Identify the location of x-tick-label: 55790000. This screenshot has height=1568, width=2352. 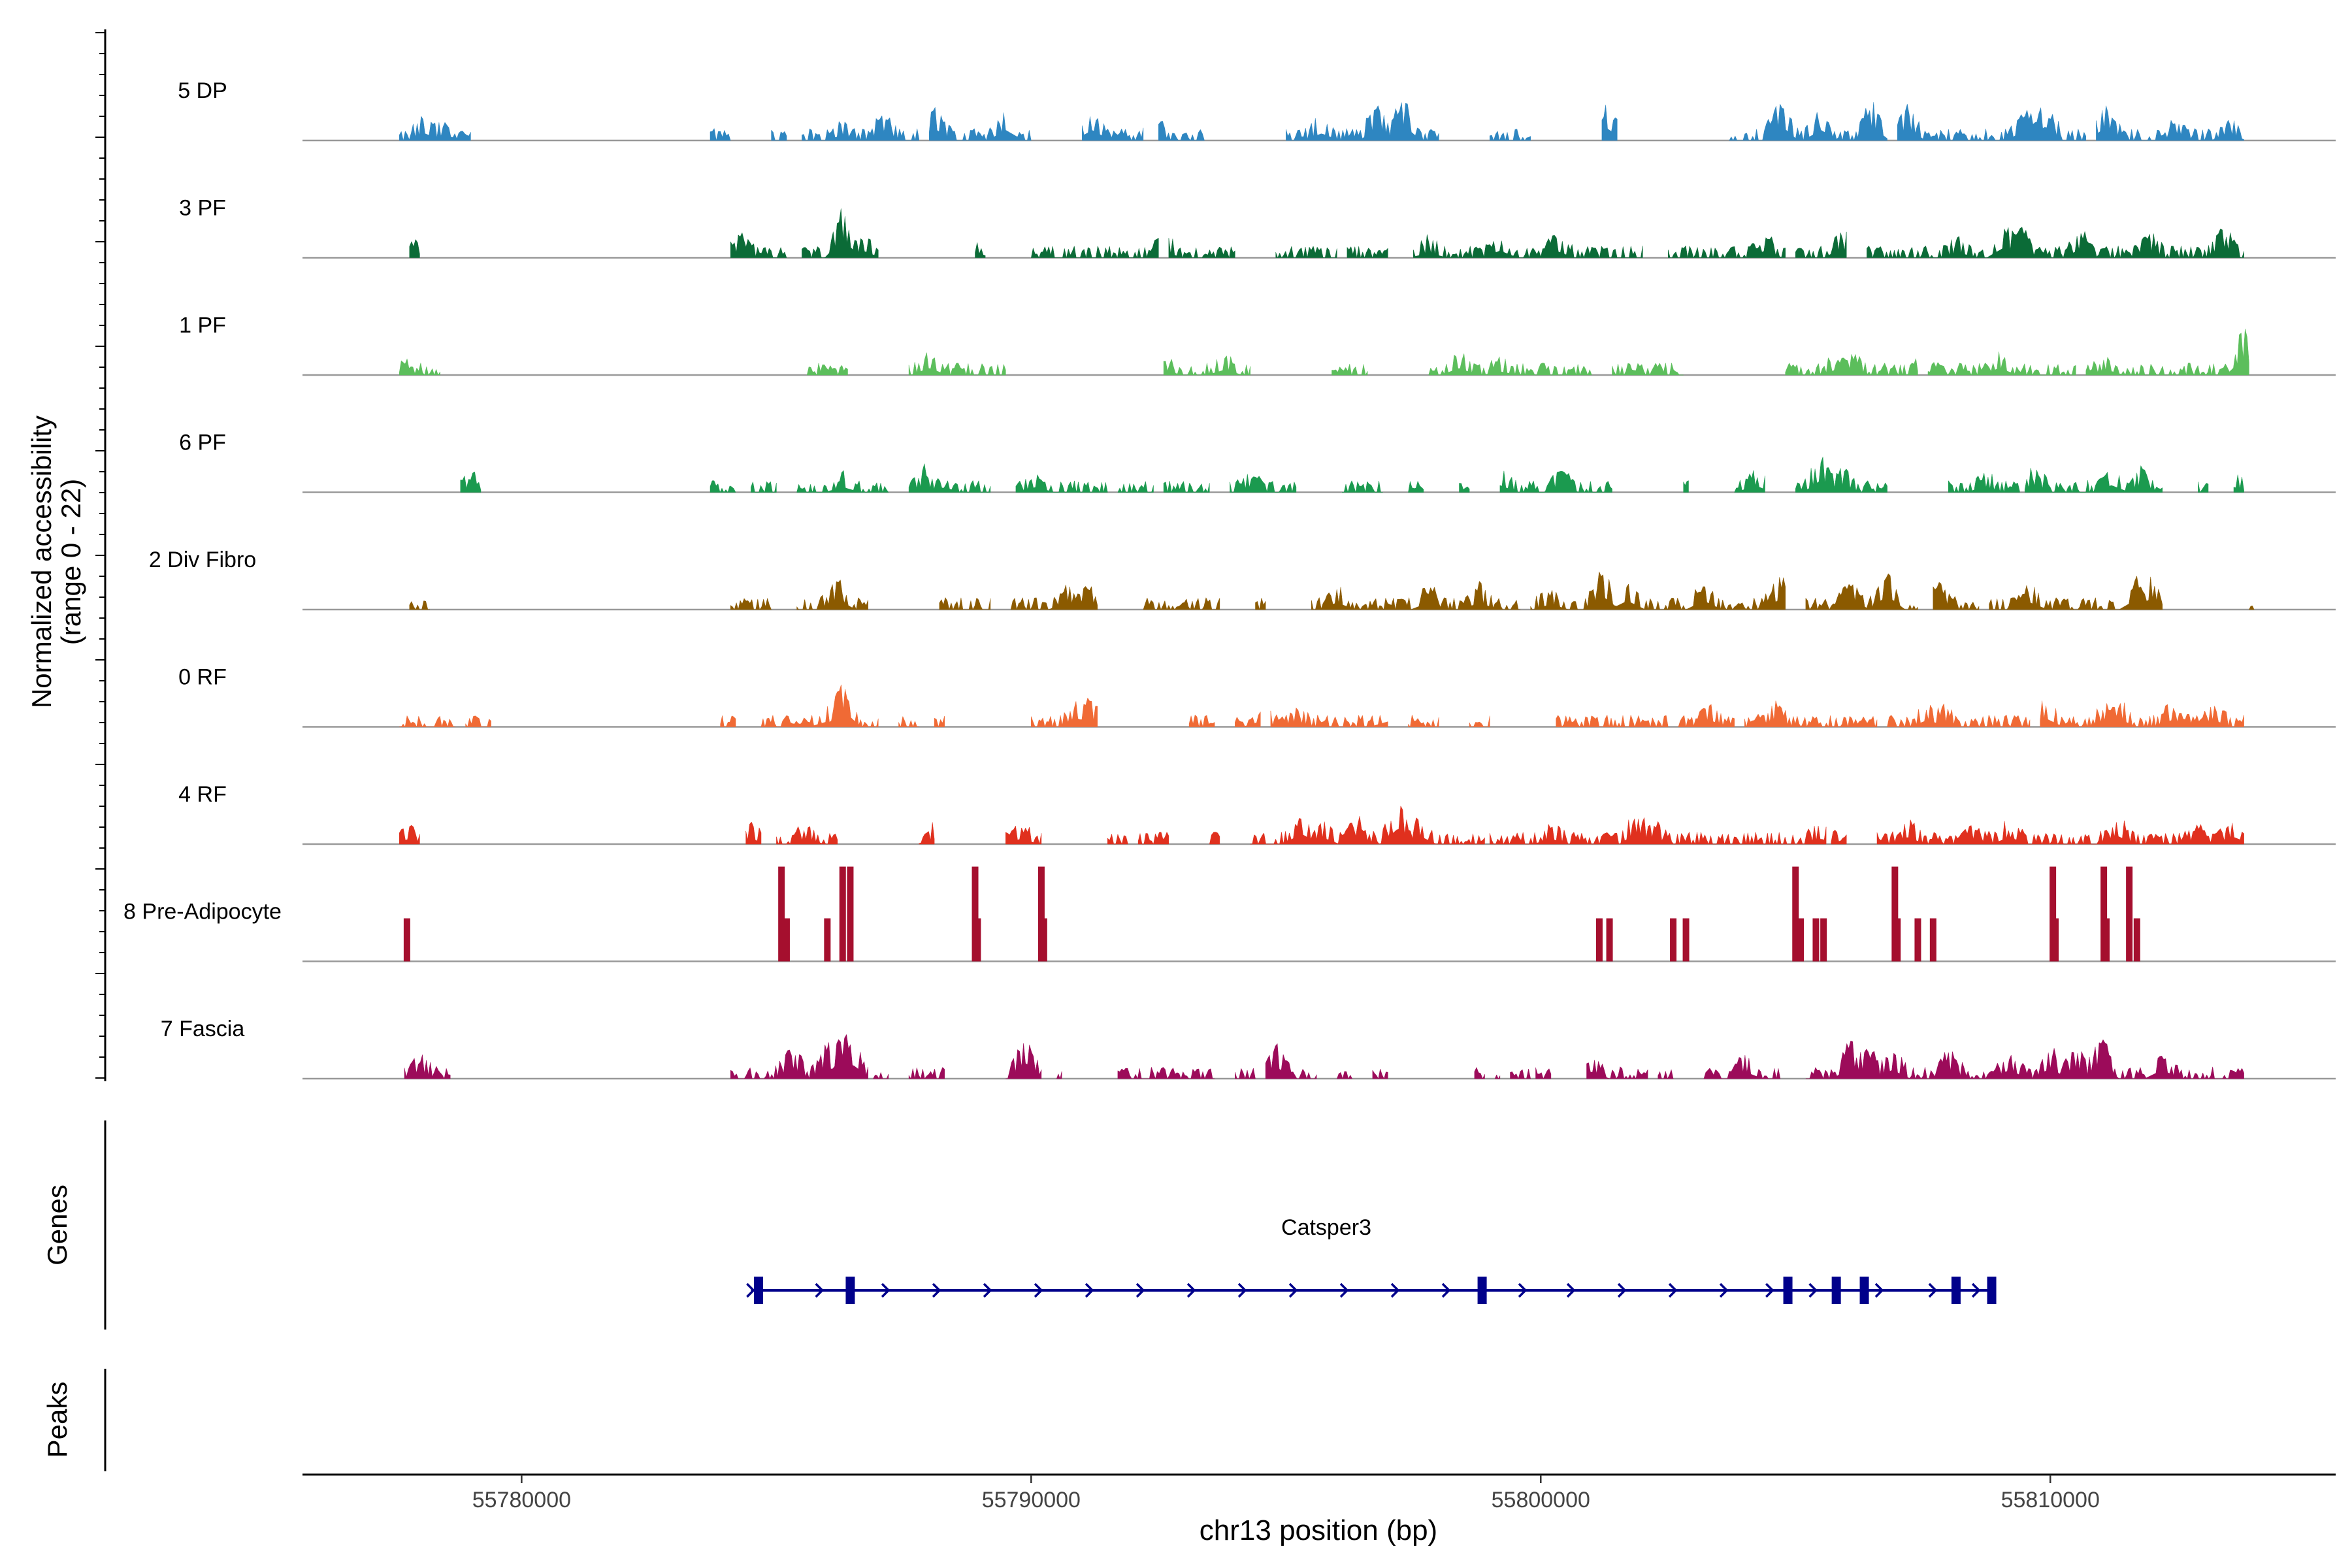
(1031, 1500).